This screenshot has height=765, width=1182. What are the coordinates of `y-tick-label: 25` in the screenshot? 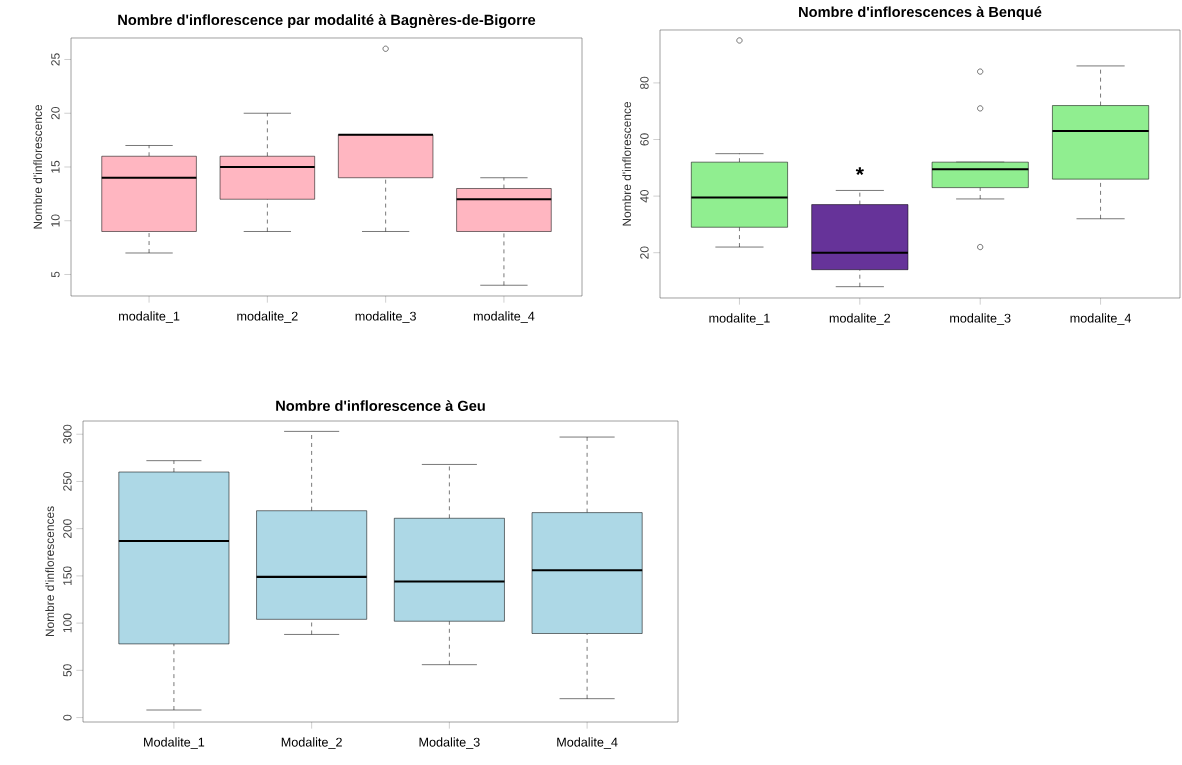 It's located at (55, 59).